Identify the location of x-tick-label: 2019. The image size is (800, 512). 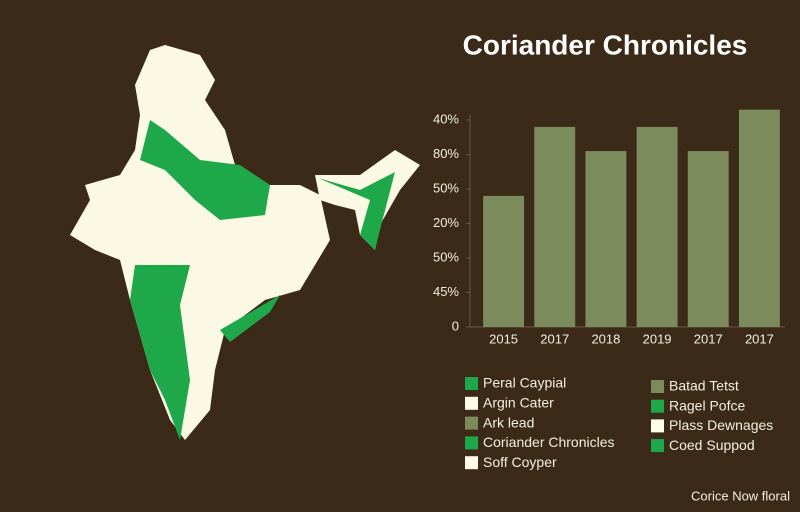
(657, 338).